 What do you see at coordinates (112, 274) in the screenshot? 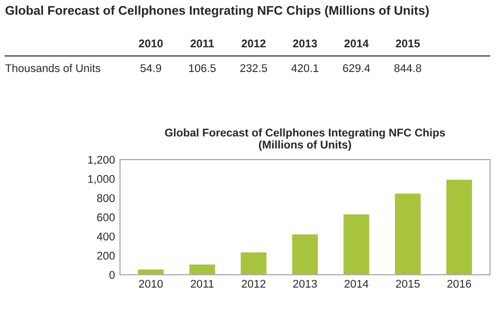
I see `y-tick-label: 0` at bounding box center [112, 274].